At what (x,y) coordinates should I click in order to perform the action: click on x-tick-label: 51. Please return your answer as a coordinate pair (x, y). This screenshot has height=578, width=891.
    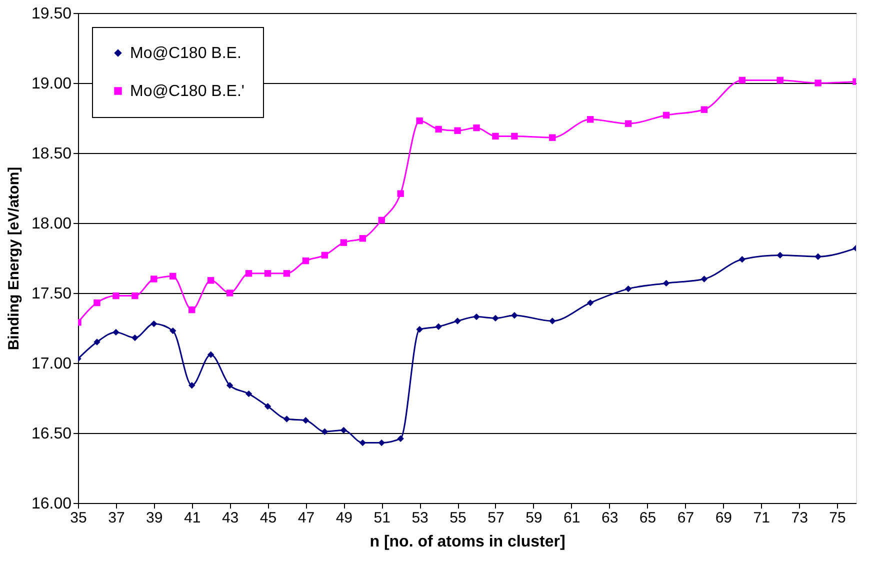
    Looking at the image, I should click on (382, 518).